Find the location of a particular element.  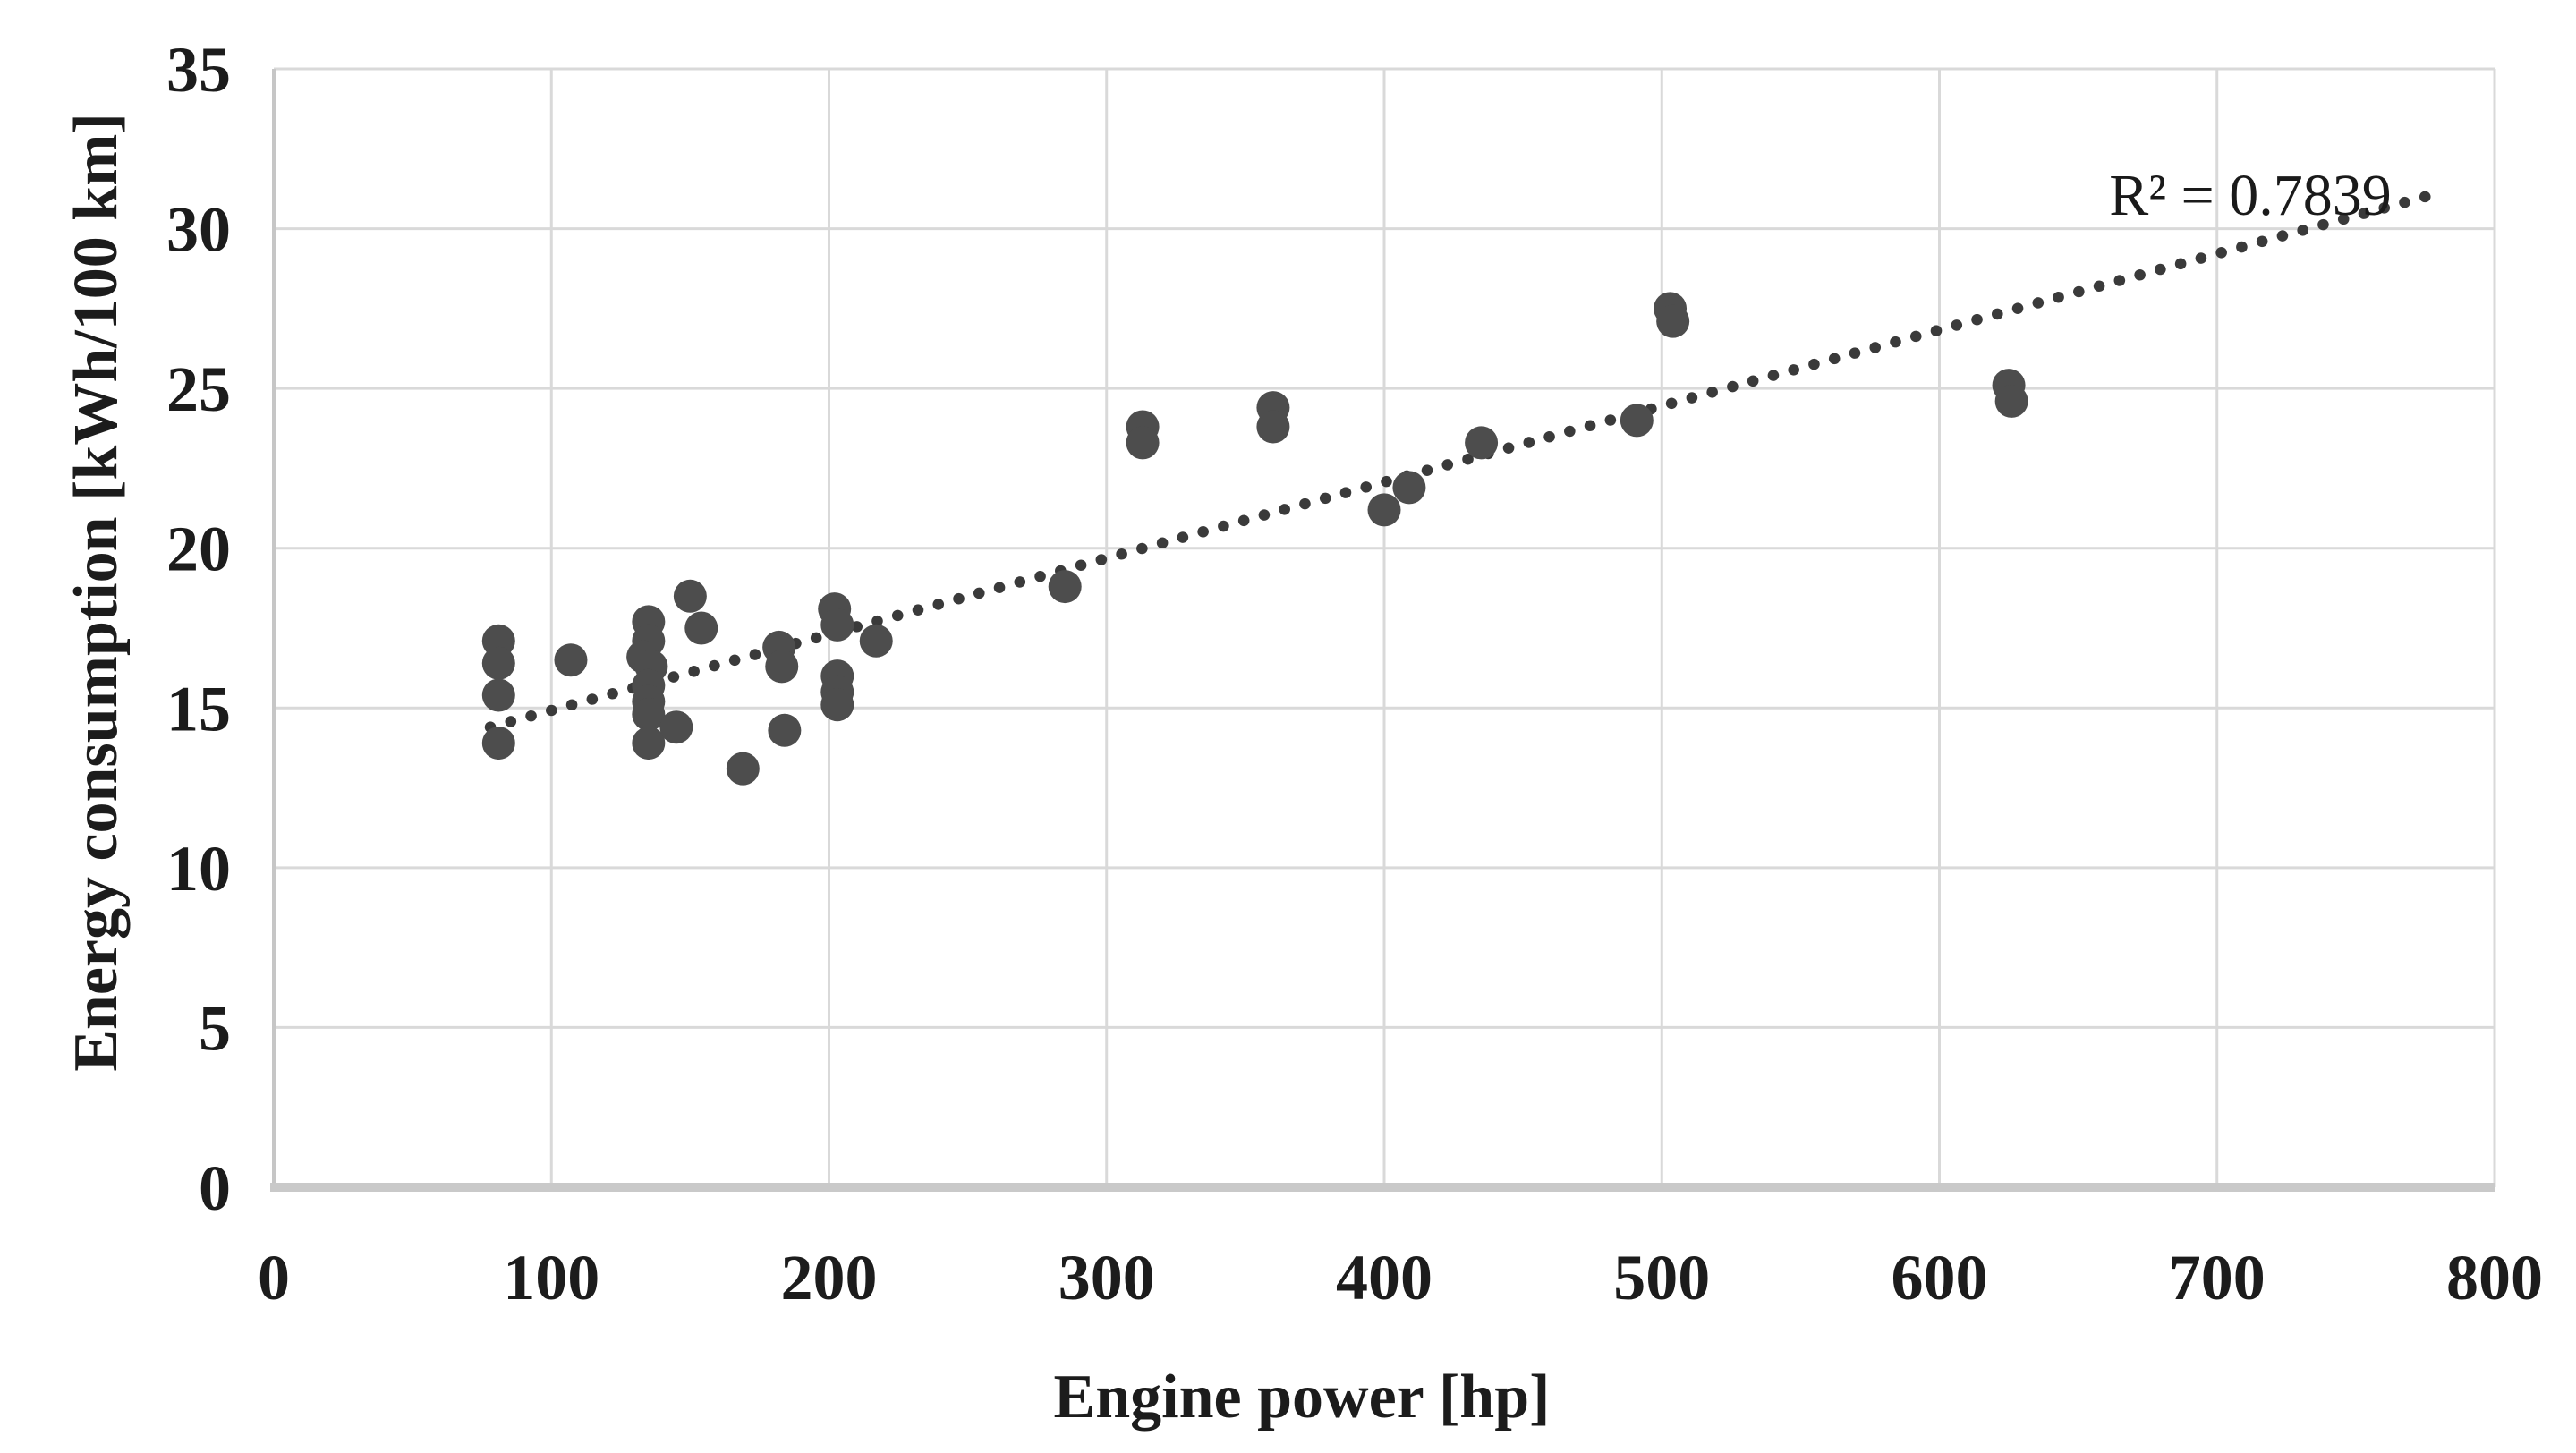

y-tick-label: 25 is located at coordinates (198, 389).